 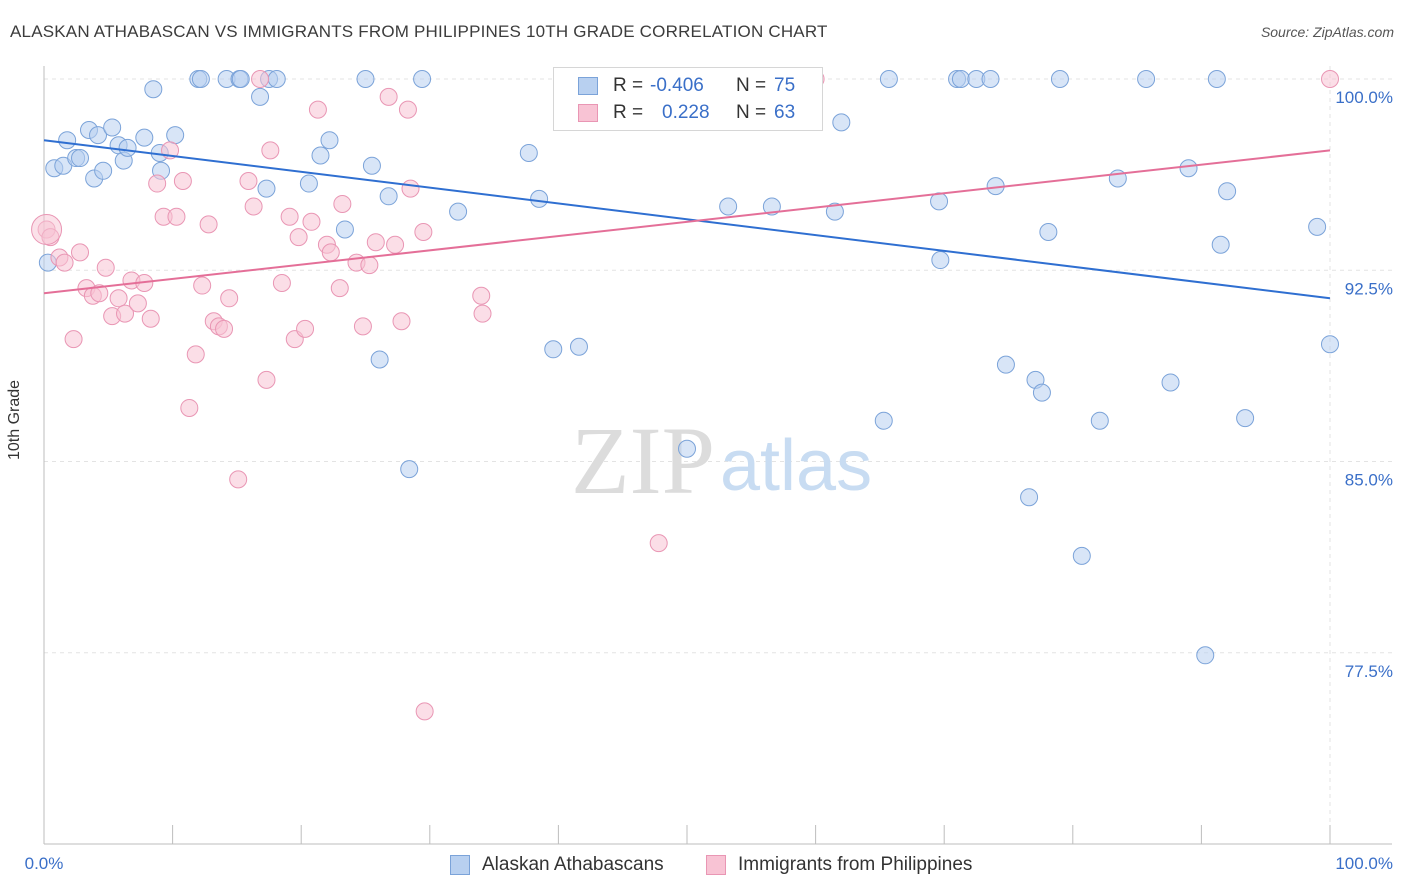 What do you see at coordinates (785, 85) in the screenshot?
I see `stats-n-value: 75` at bounding box center [785, 85].